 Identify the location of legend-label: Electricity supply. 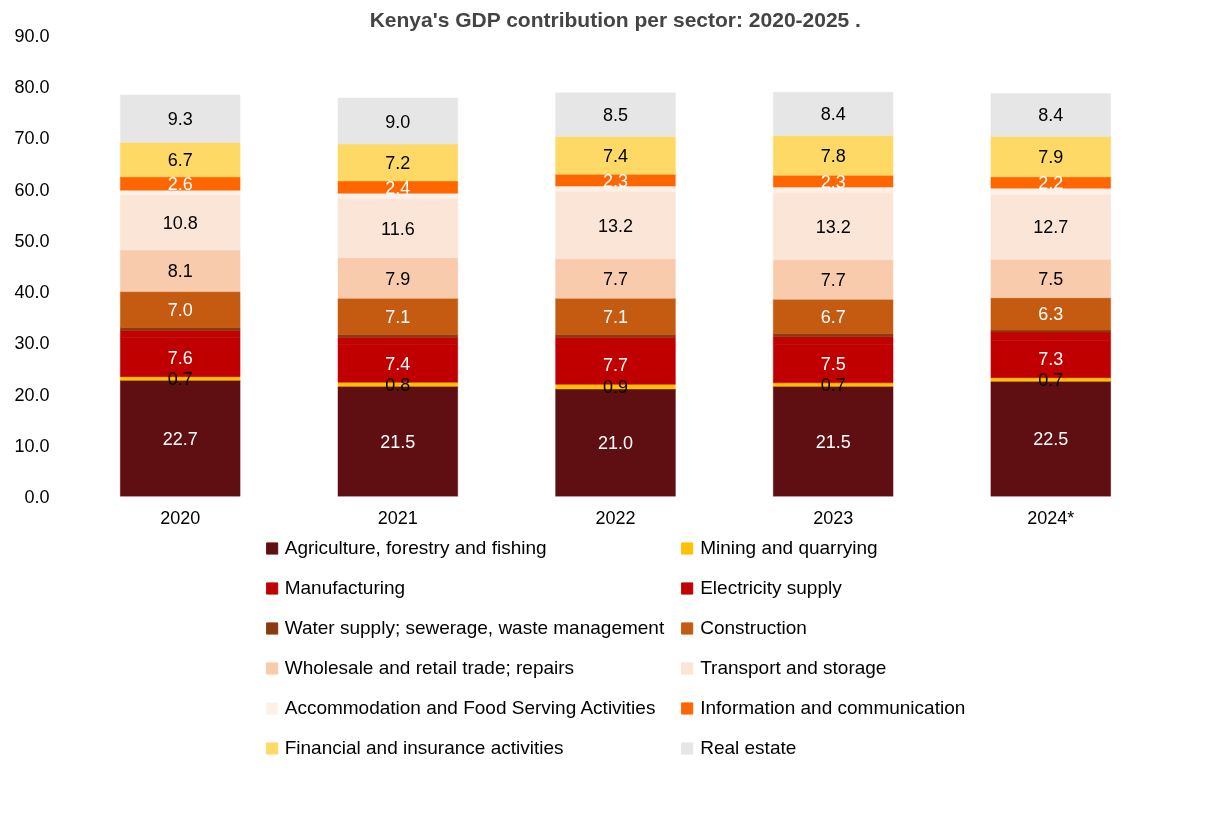
(771, 588).